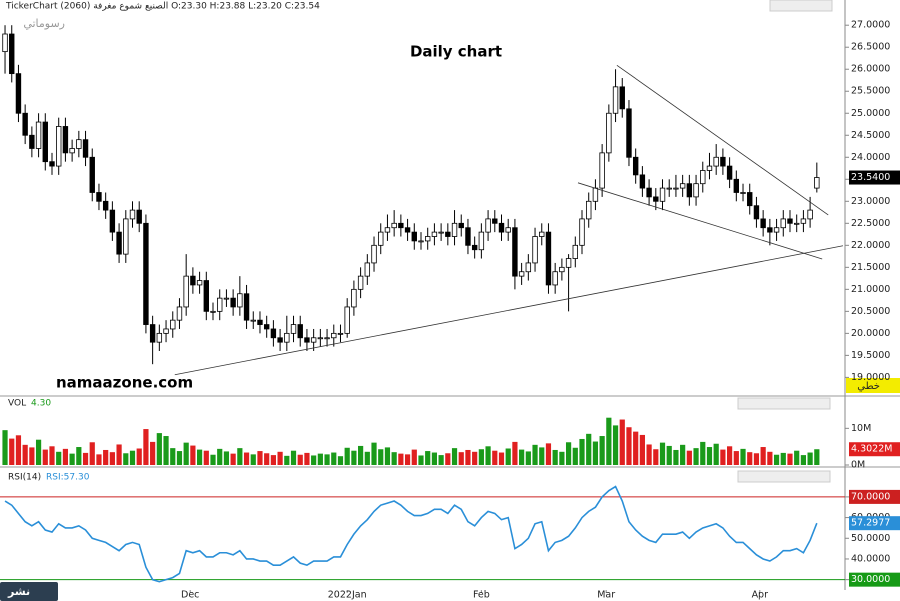 Image resolution: width=900 pixels, height=601 pixels. Describe the element at coordinates (870, 157) in the screenshot. I see `y-tick-label: 24.0000` at that location.